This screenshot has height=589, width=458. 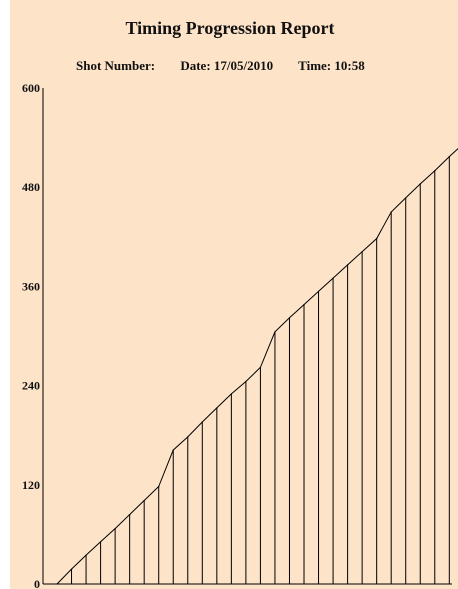 What do you see at coordinates (227, 65) in the screenshot?
I see `date-label: Date: 17/05/2010` at bounding box center [227, 65].